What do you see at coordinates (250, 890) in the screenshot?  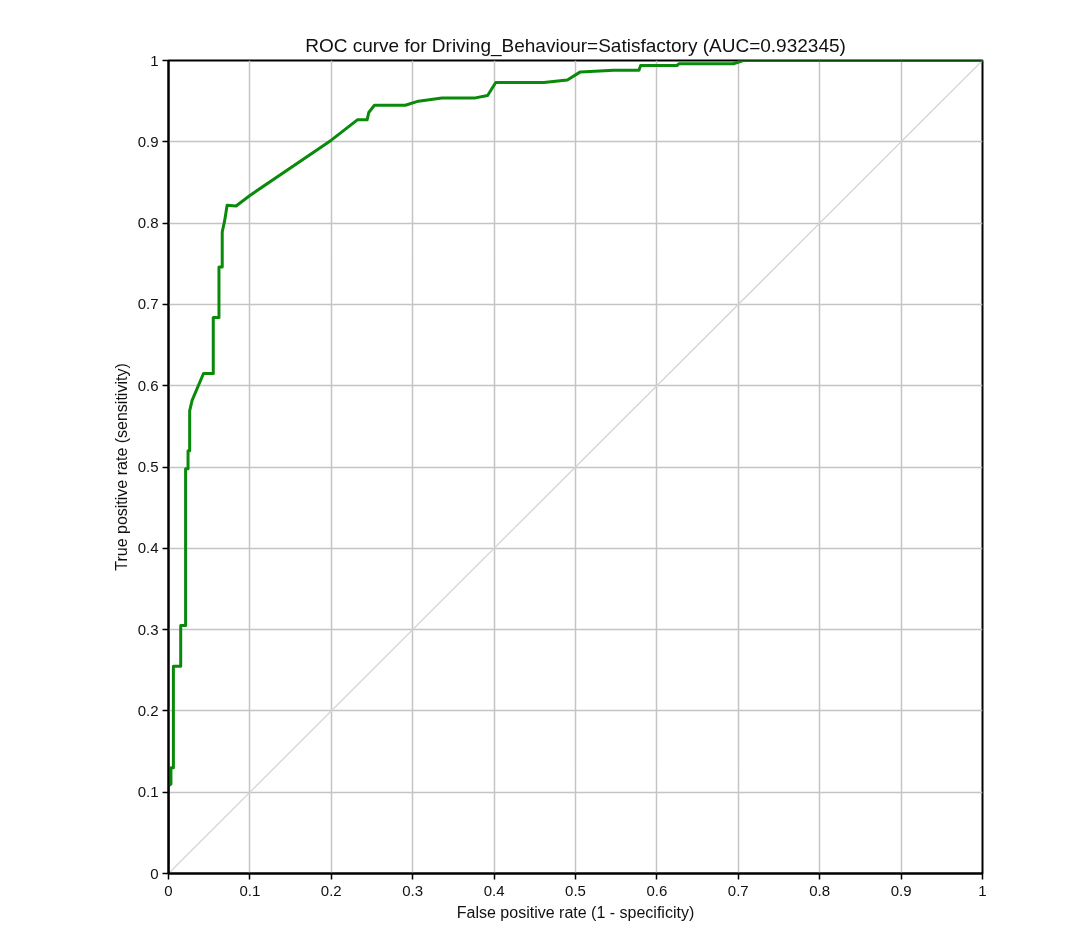 I see `x-tick-label: 0.1` at bounding box center [250, 890].